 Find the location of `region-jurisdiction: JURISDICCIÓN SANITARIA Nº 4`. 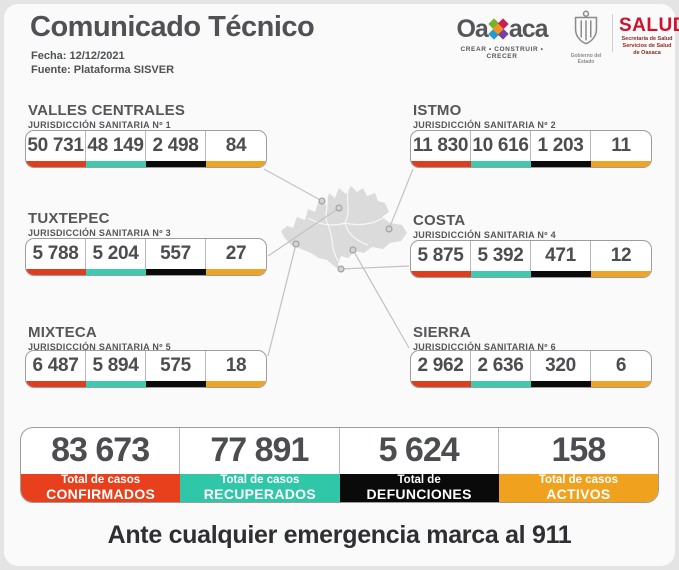

region-jurisdiction: JURISDICCIÓN SANITARIA Nº 4 is located at coordinates (484, 235).